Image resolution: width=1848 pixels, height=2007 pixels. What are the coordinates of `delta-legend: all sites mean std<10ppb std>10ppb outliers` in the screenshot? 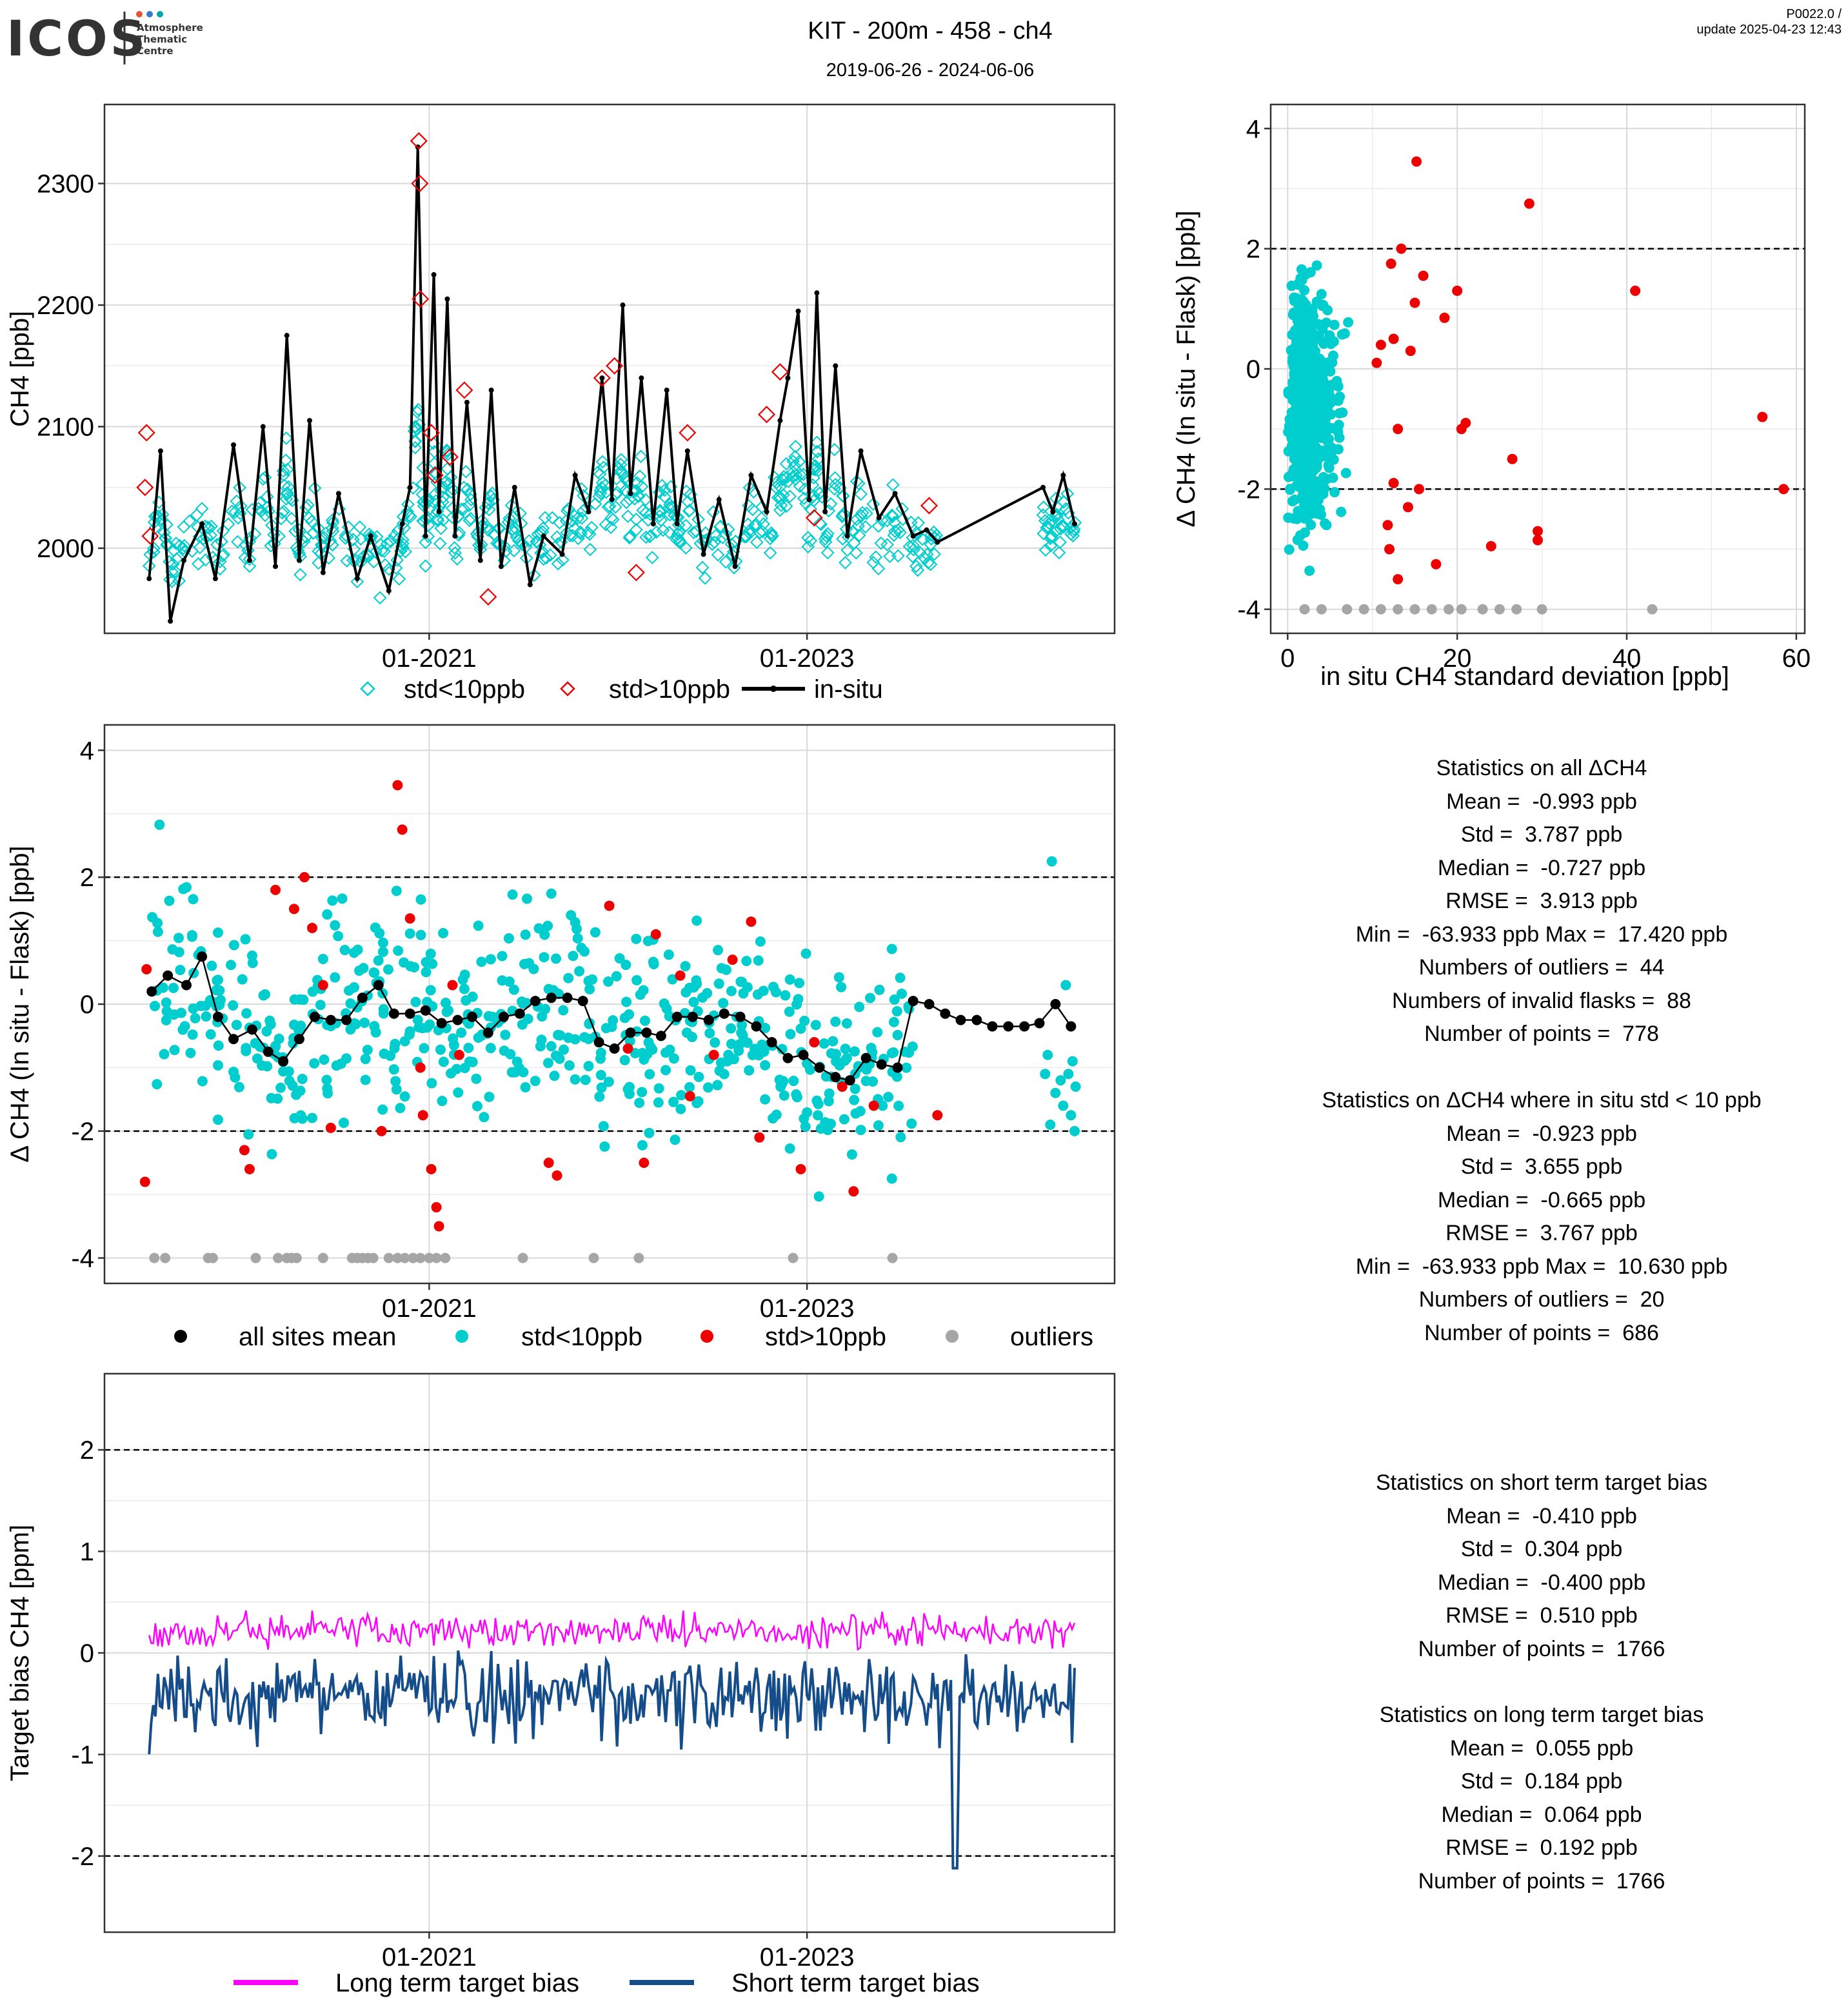 It's located at (634, 1337).